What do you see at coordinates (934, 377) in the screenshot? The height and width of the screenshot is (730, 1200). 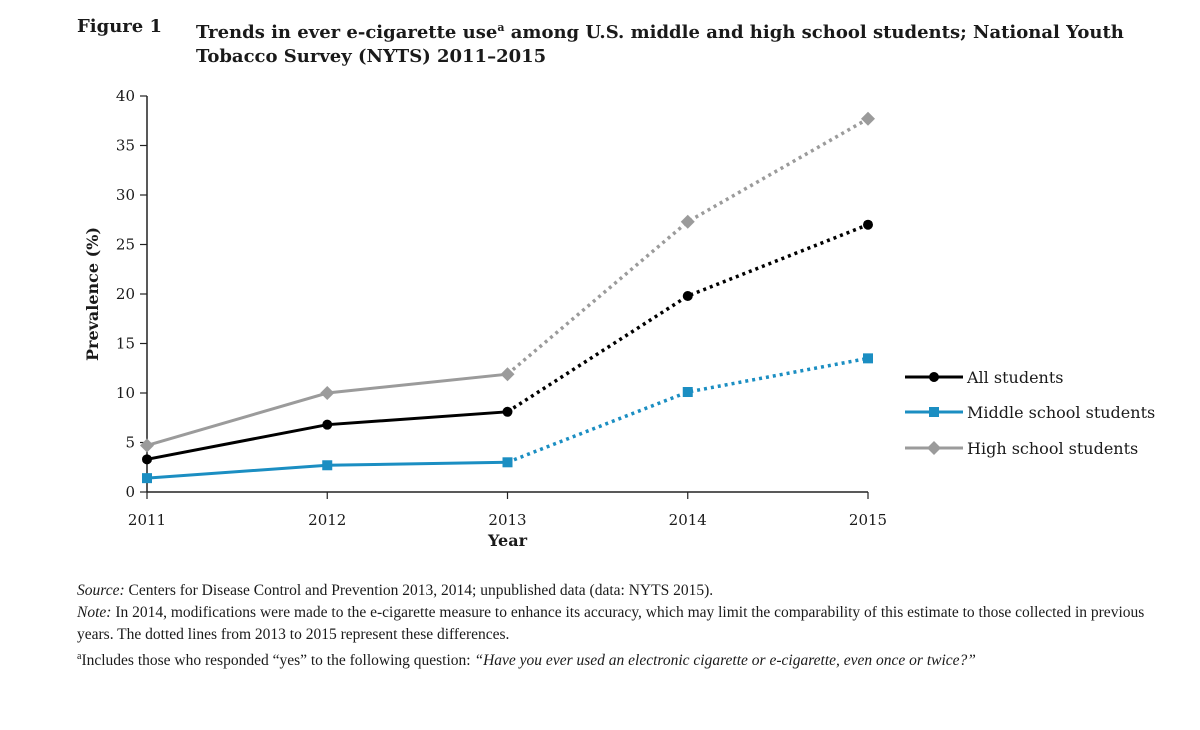 I see `legend-marker-all-students` at bounding box center [934, 377].